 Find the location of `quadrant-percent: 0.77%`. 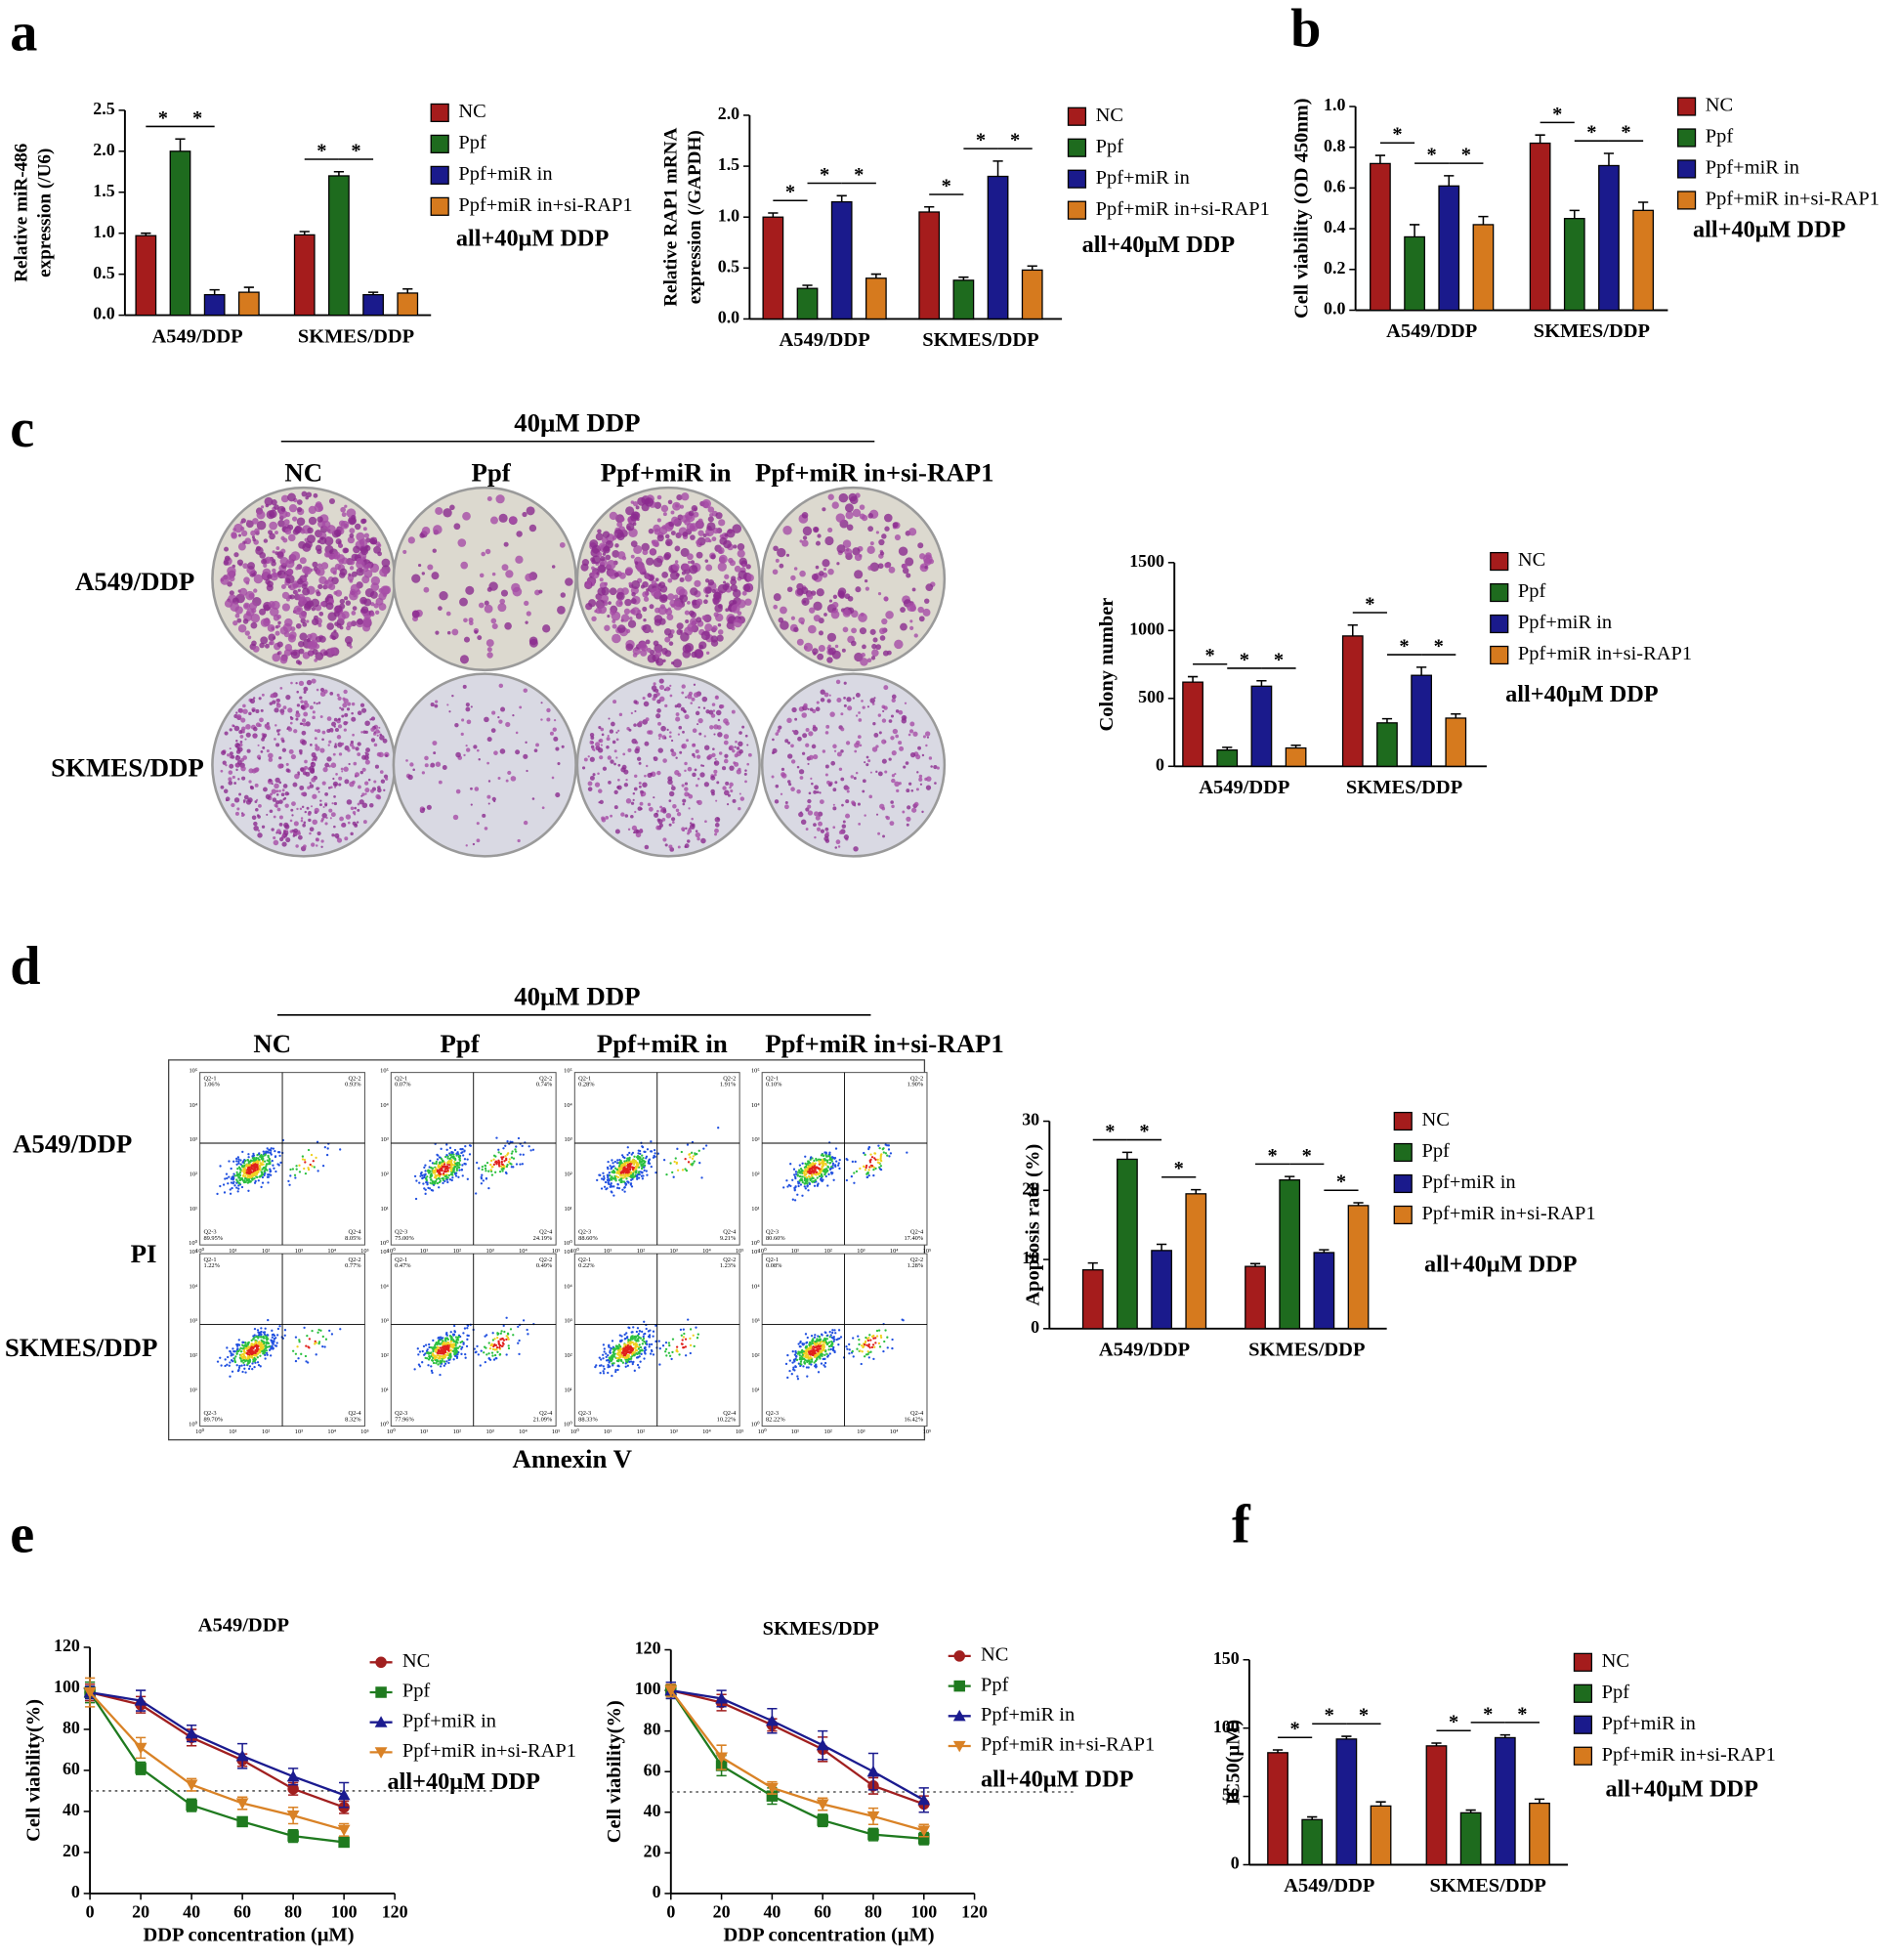

quadrant-percent: 0.77% is located at coordinates (353, 1265).